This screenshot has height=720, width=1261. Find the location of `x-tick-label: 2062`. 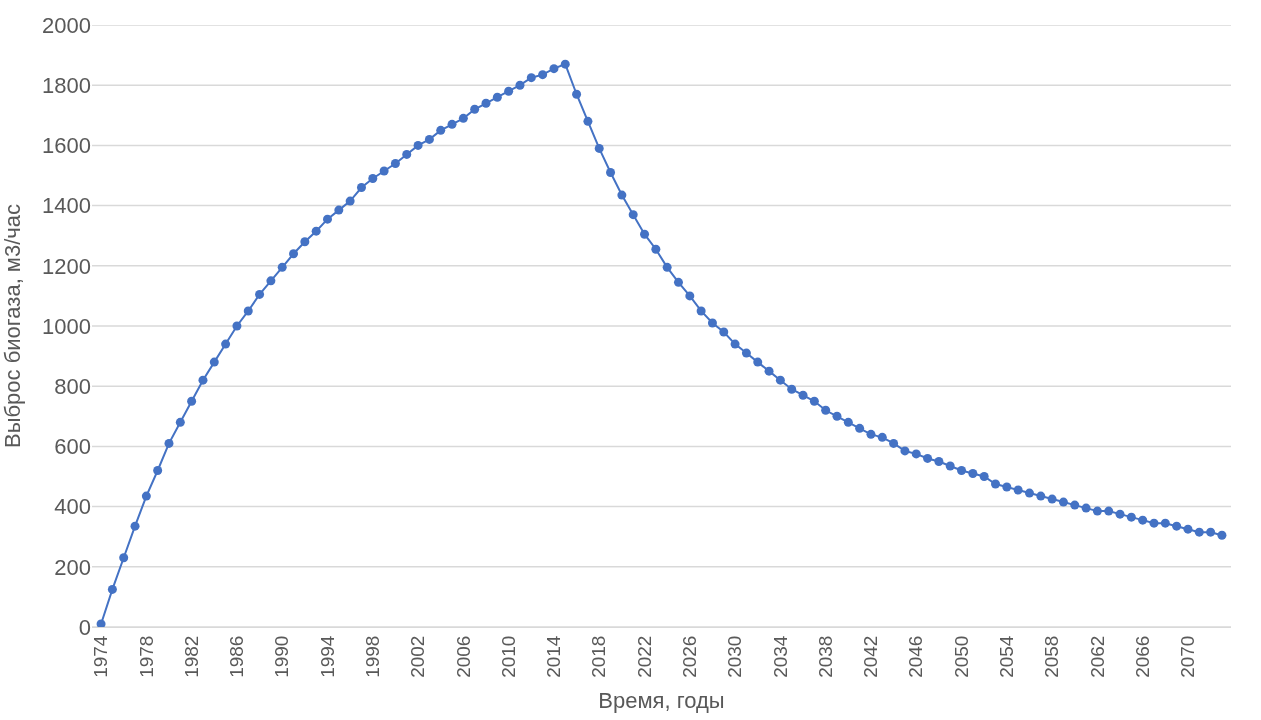

x-tick-label: 2062 is located at coordinates (1097, 656).